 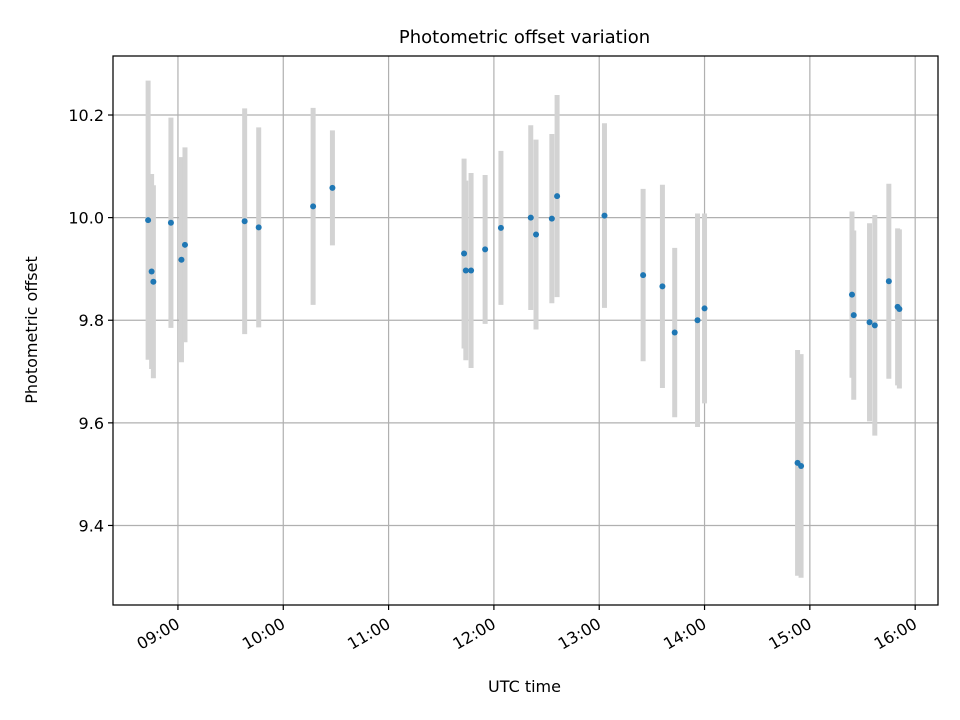 I want to click on y-tick-label: 10.2, so click(x=86, y=115).